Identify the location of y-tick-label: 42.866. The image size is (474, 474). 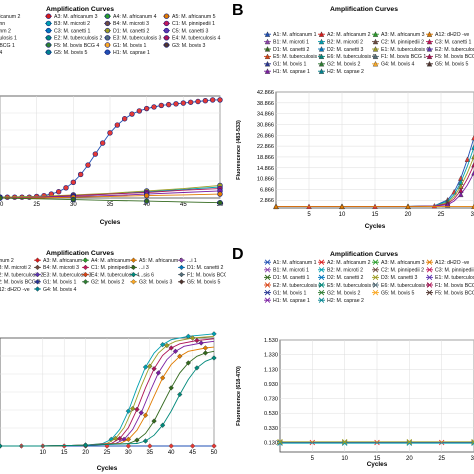
(265, 93).